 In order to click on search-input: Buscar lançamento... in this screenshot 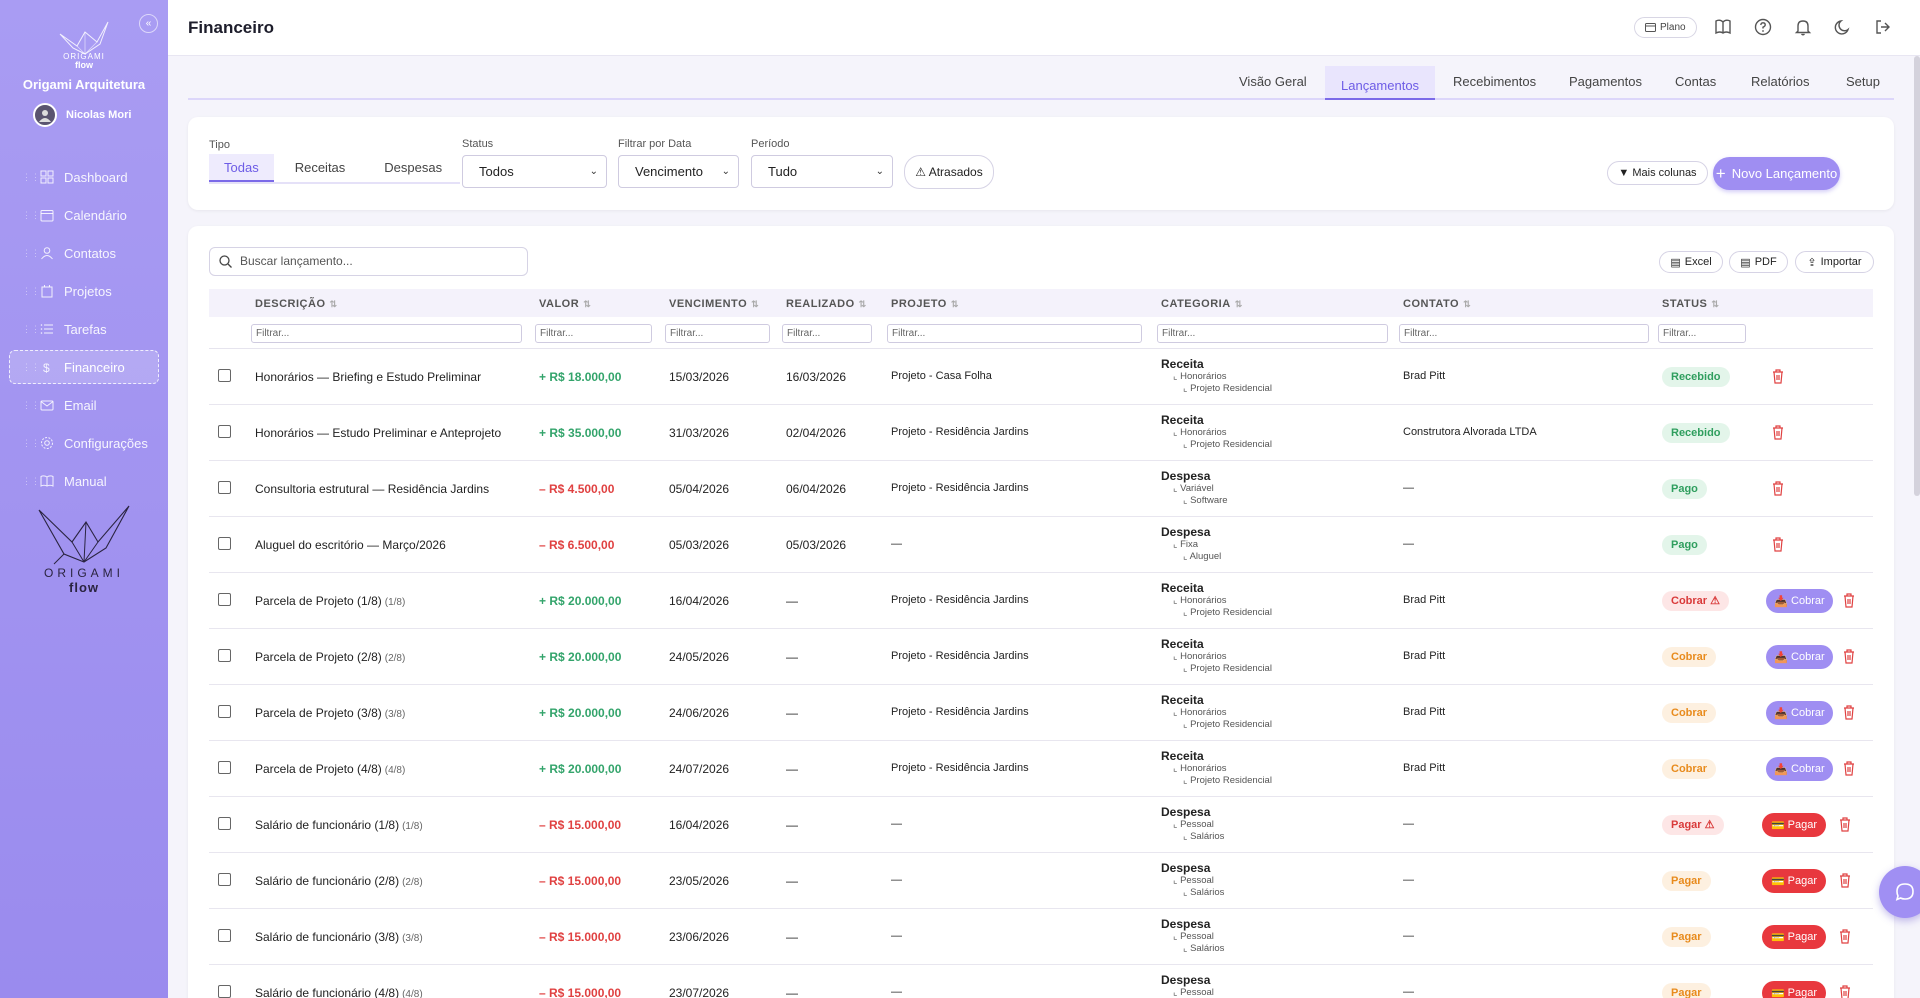, I will do `click(368, 261)`.